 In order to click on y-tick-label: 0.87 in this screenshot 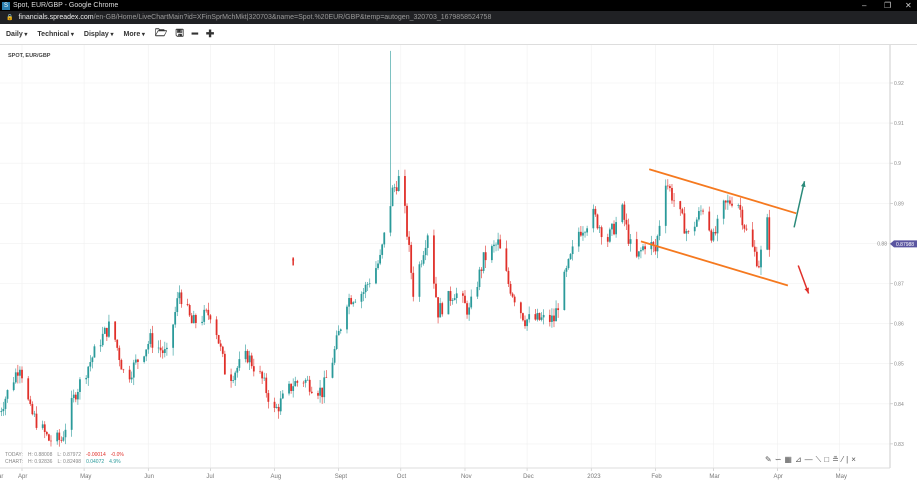, I will do `click(899, 285)`.